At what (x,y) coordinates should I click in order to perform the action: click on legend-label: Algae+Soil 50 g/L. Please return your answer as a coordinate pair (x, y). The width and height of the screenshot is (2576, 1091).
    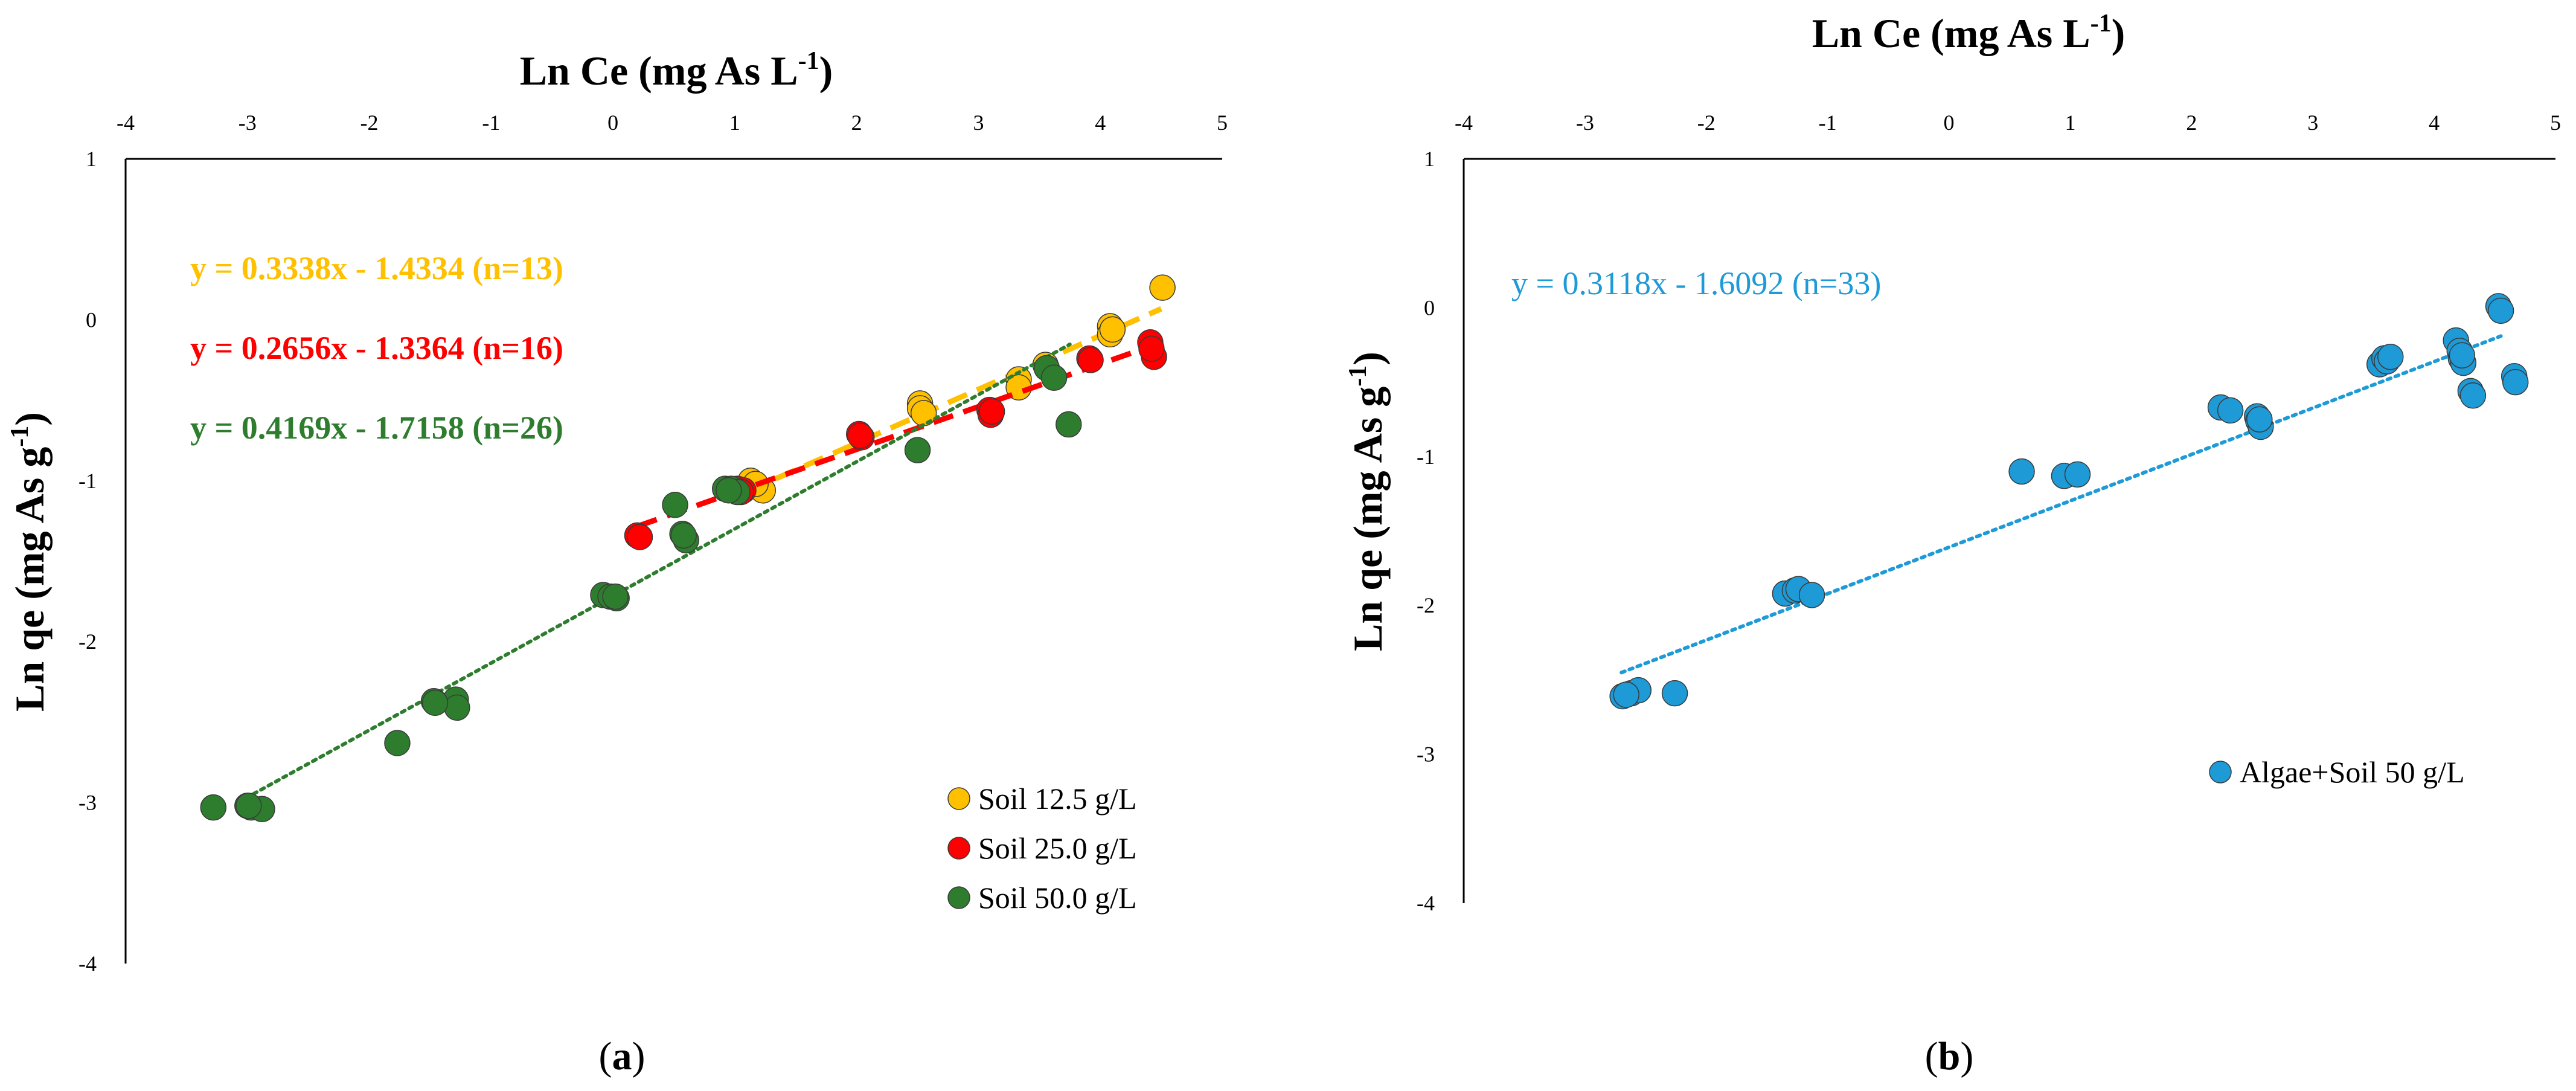
    Looking at the image, I should click on (2352, 772).